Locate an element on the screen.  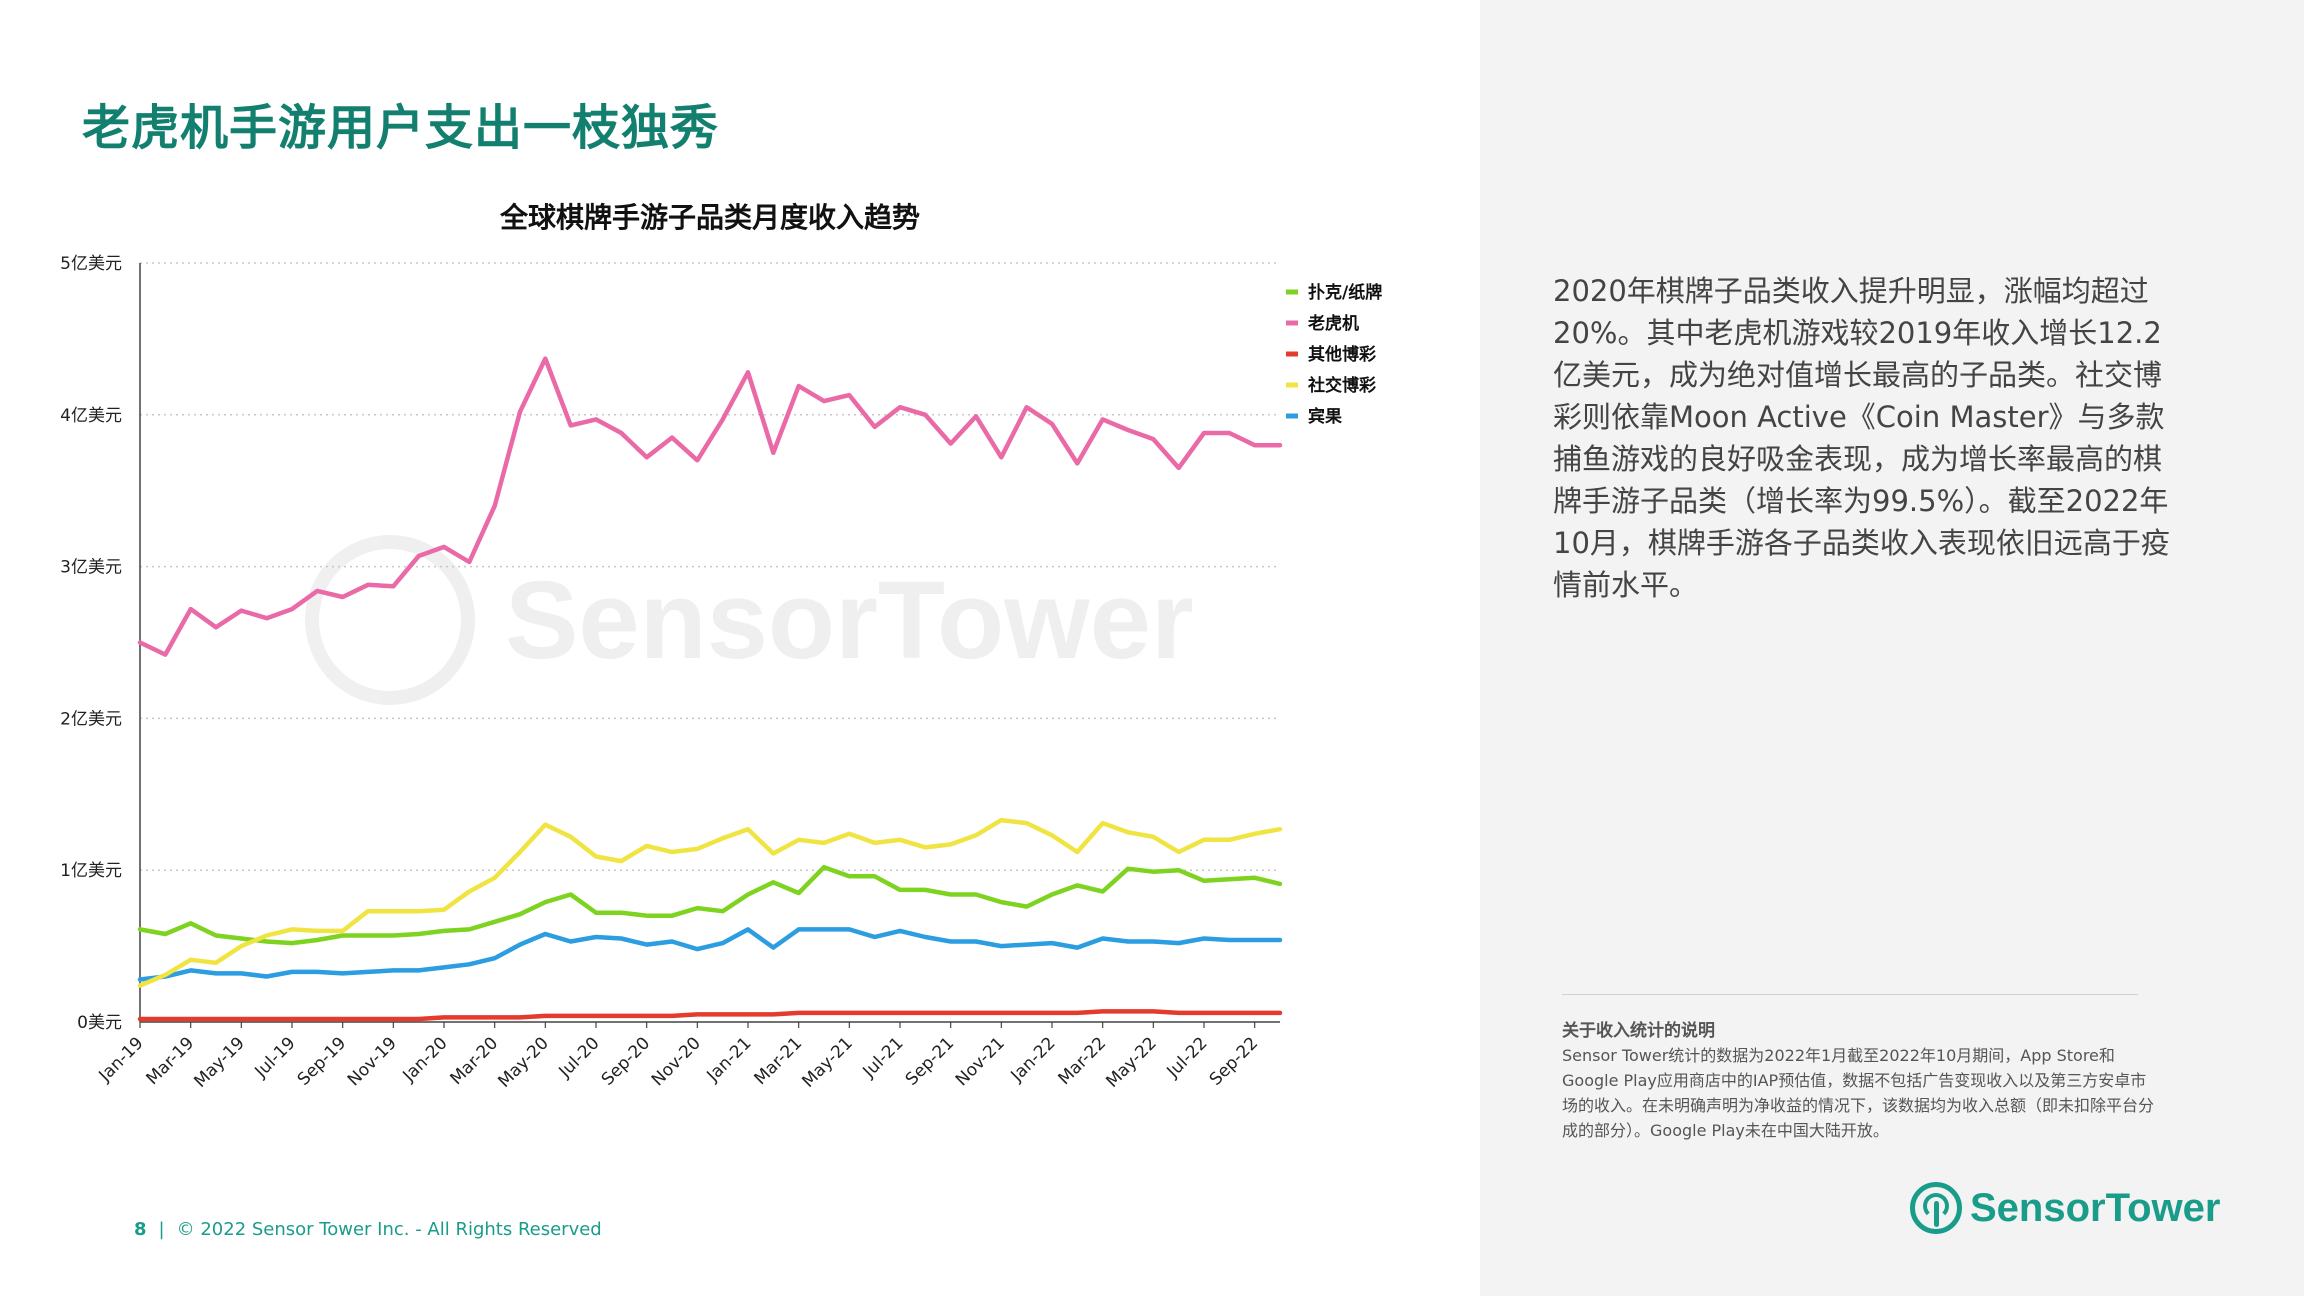
x-tick-label: Sep-19 is located at coordinates (322, 1061).